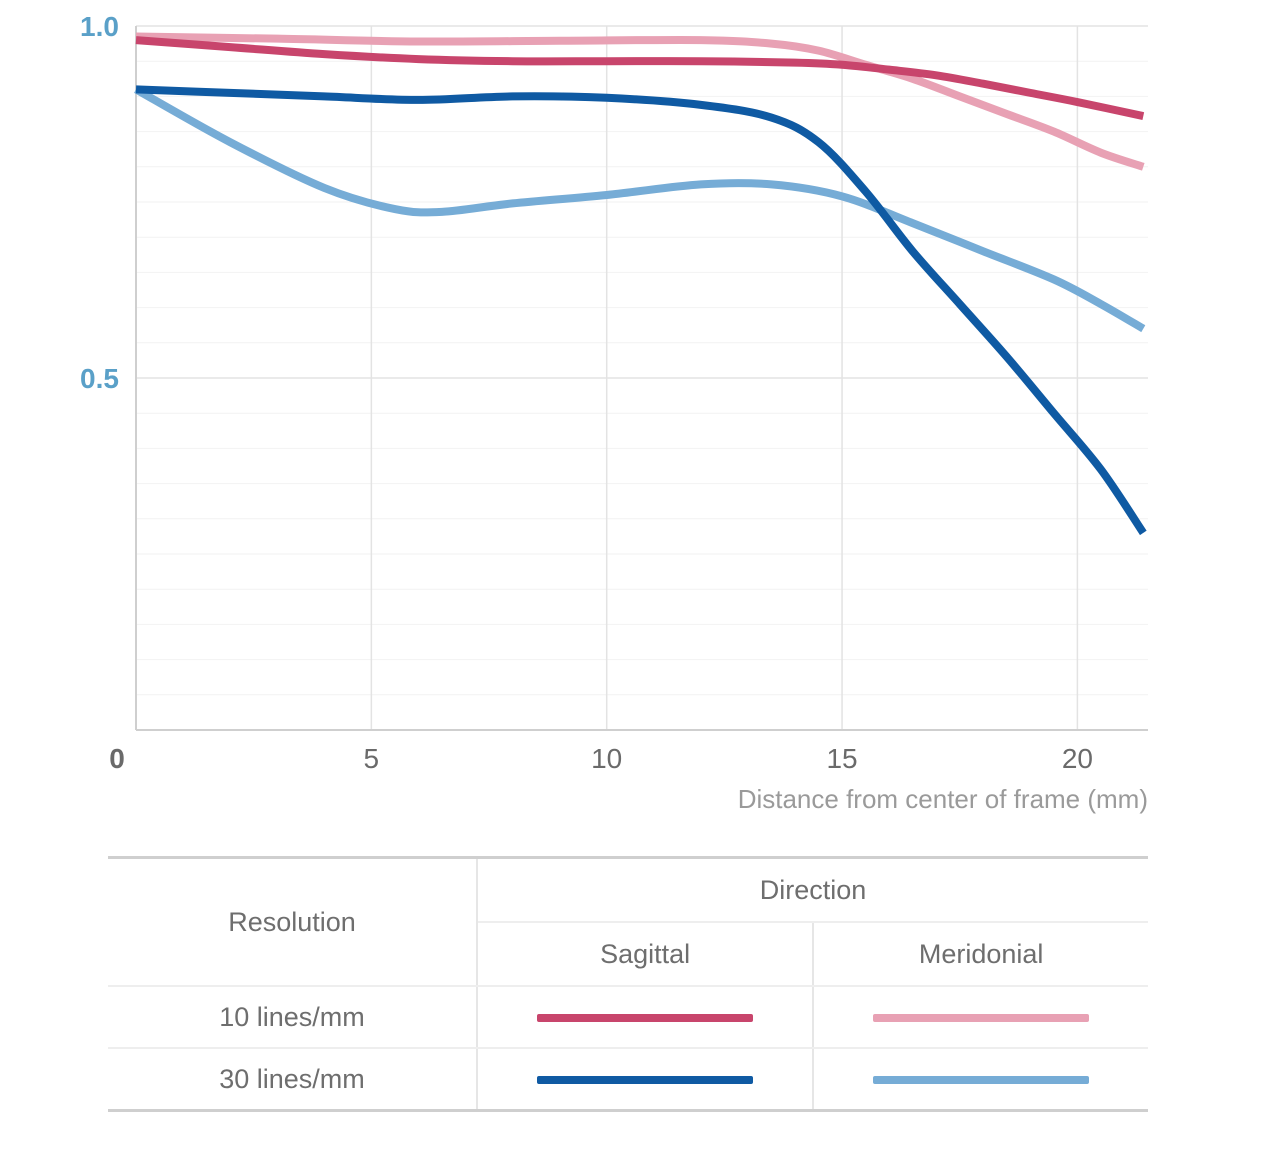 This screenshot has width=1280, height=1165. What do you see at coordinates (646, 954) in the screenshot?
I see `sagittal-header: Sagittal` at bounding box center [646, 954].